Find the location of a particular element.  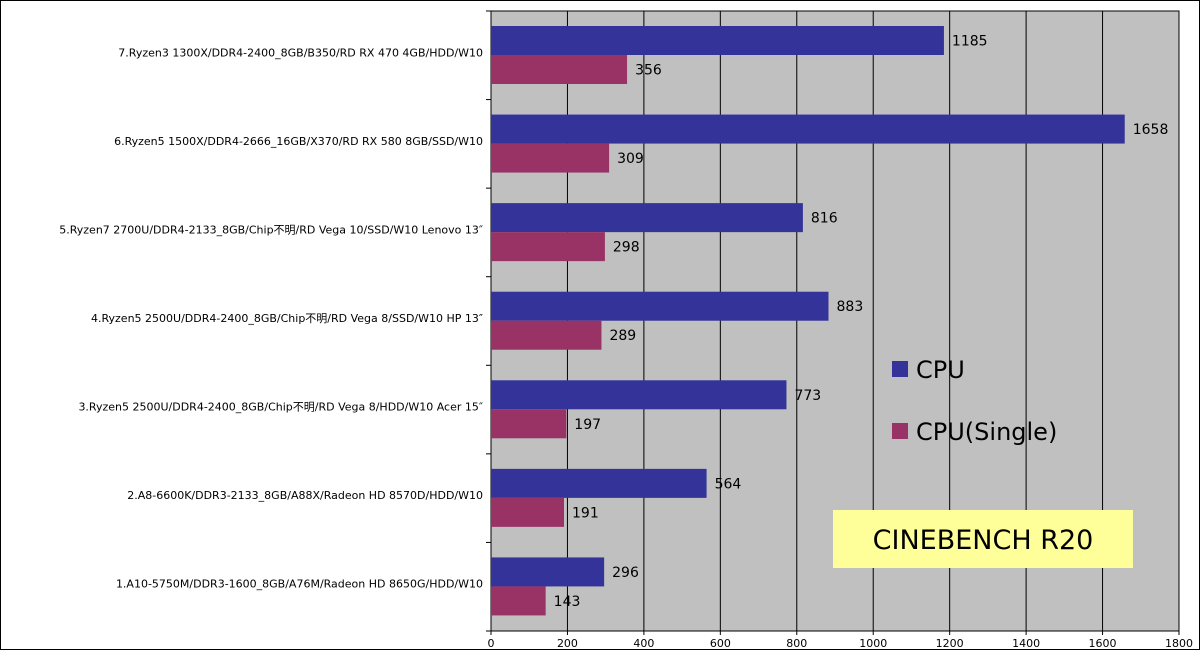

x-tick-label: 1000 is located at coordinates (873, 643).